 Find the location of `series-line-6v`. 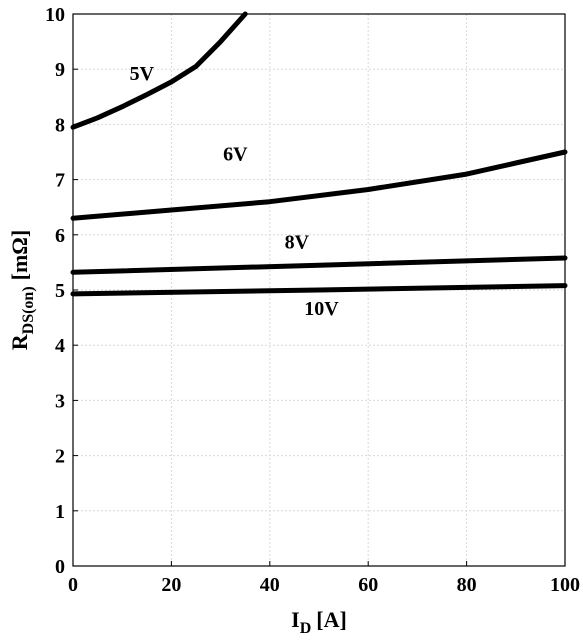

series-line-6v is located at coordinates (319, 185).